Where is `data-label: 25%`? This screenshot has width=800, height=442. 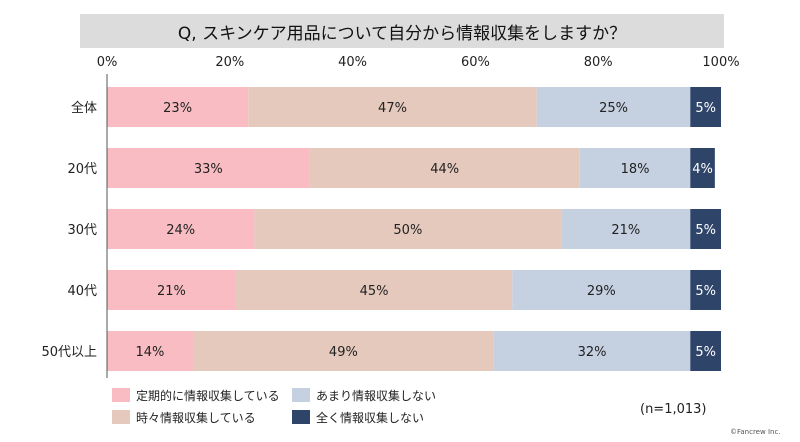 data-label: 25% is located at coordinates (613, 108).